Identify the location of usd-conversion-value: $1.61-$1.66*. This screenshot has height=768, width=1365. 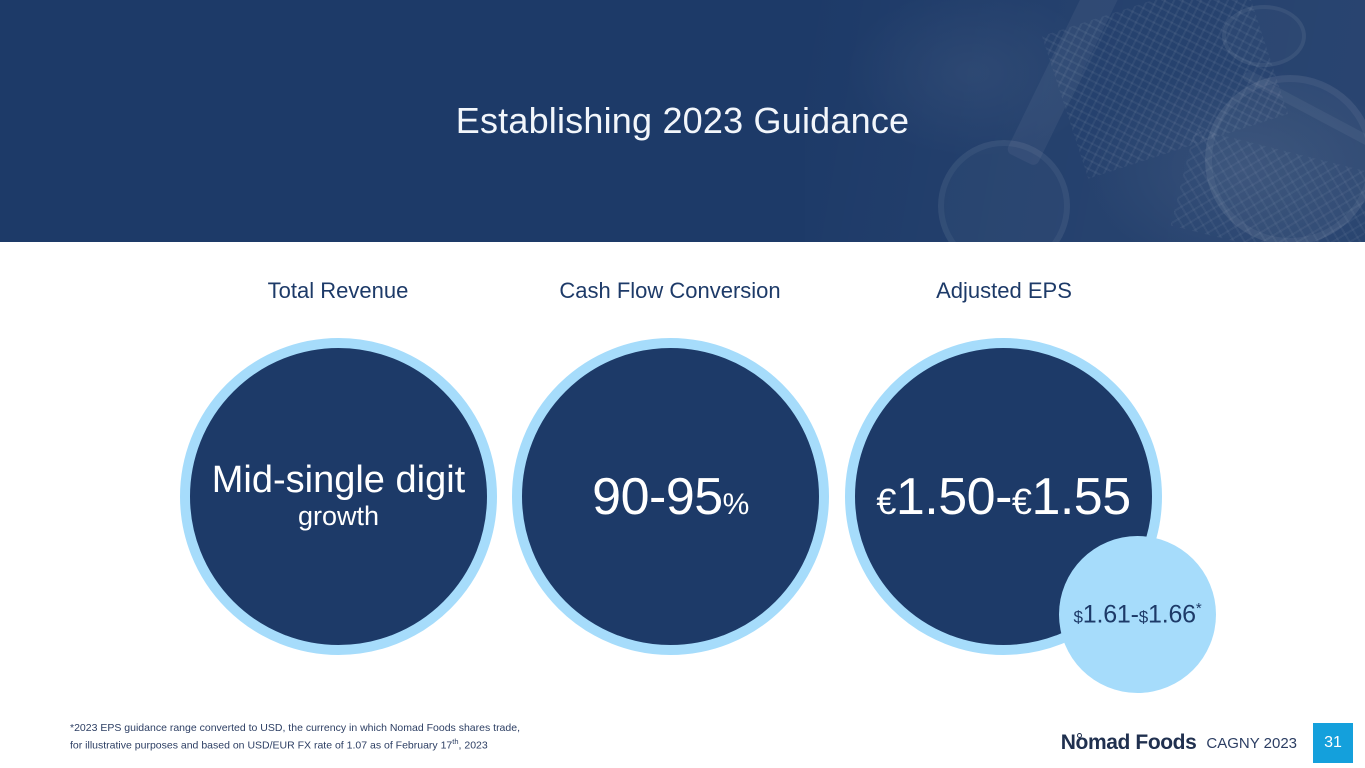
(1137, 614).